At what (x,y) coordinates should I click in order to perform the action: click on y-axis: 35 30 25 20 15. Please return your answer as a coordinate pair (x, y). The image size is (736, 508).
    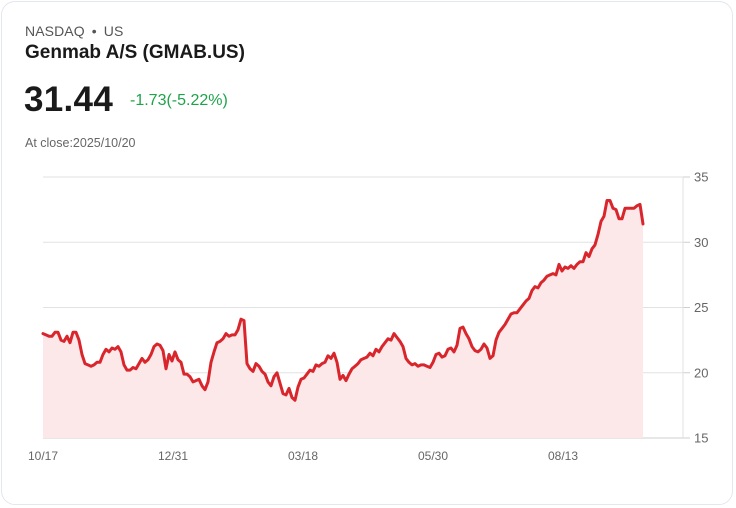
    Looking at the image, I should click on (701, 308).